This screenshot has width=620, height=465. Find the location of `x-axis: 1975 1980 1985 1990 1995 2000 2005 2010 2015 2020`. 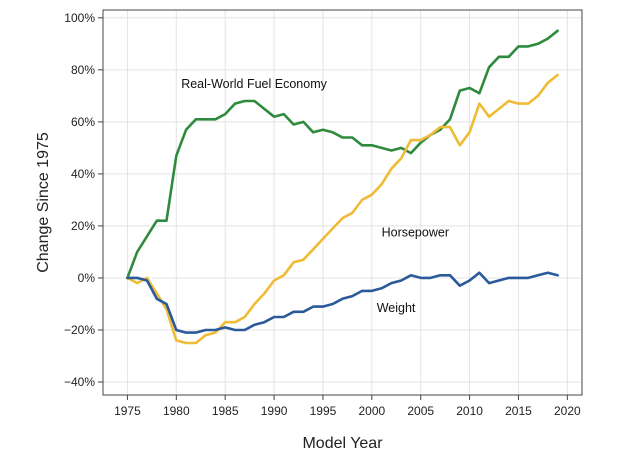

x-axis: 1975 1980 1985 1990 1995 2000 2005 2010 2015 2020 is located at coordinates (347, 406).